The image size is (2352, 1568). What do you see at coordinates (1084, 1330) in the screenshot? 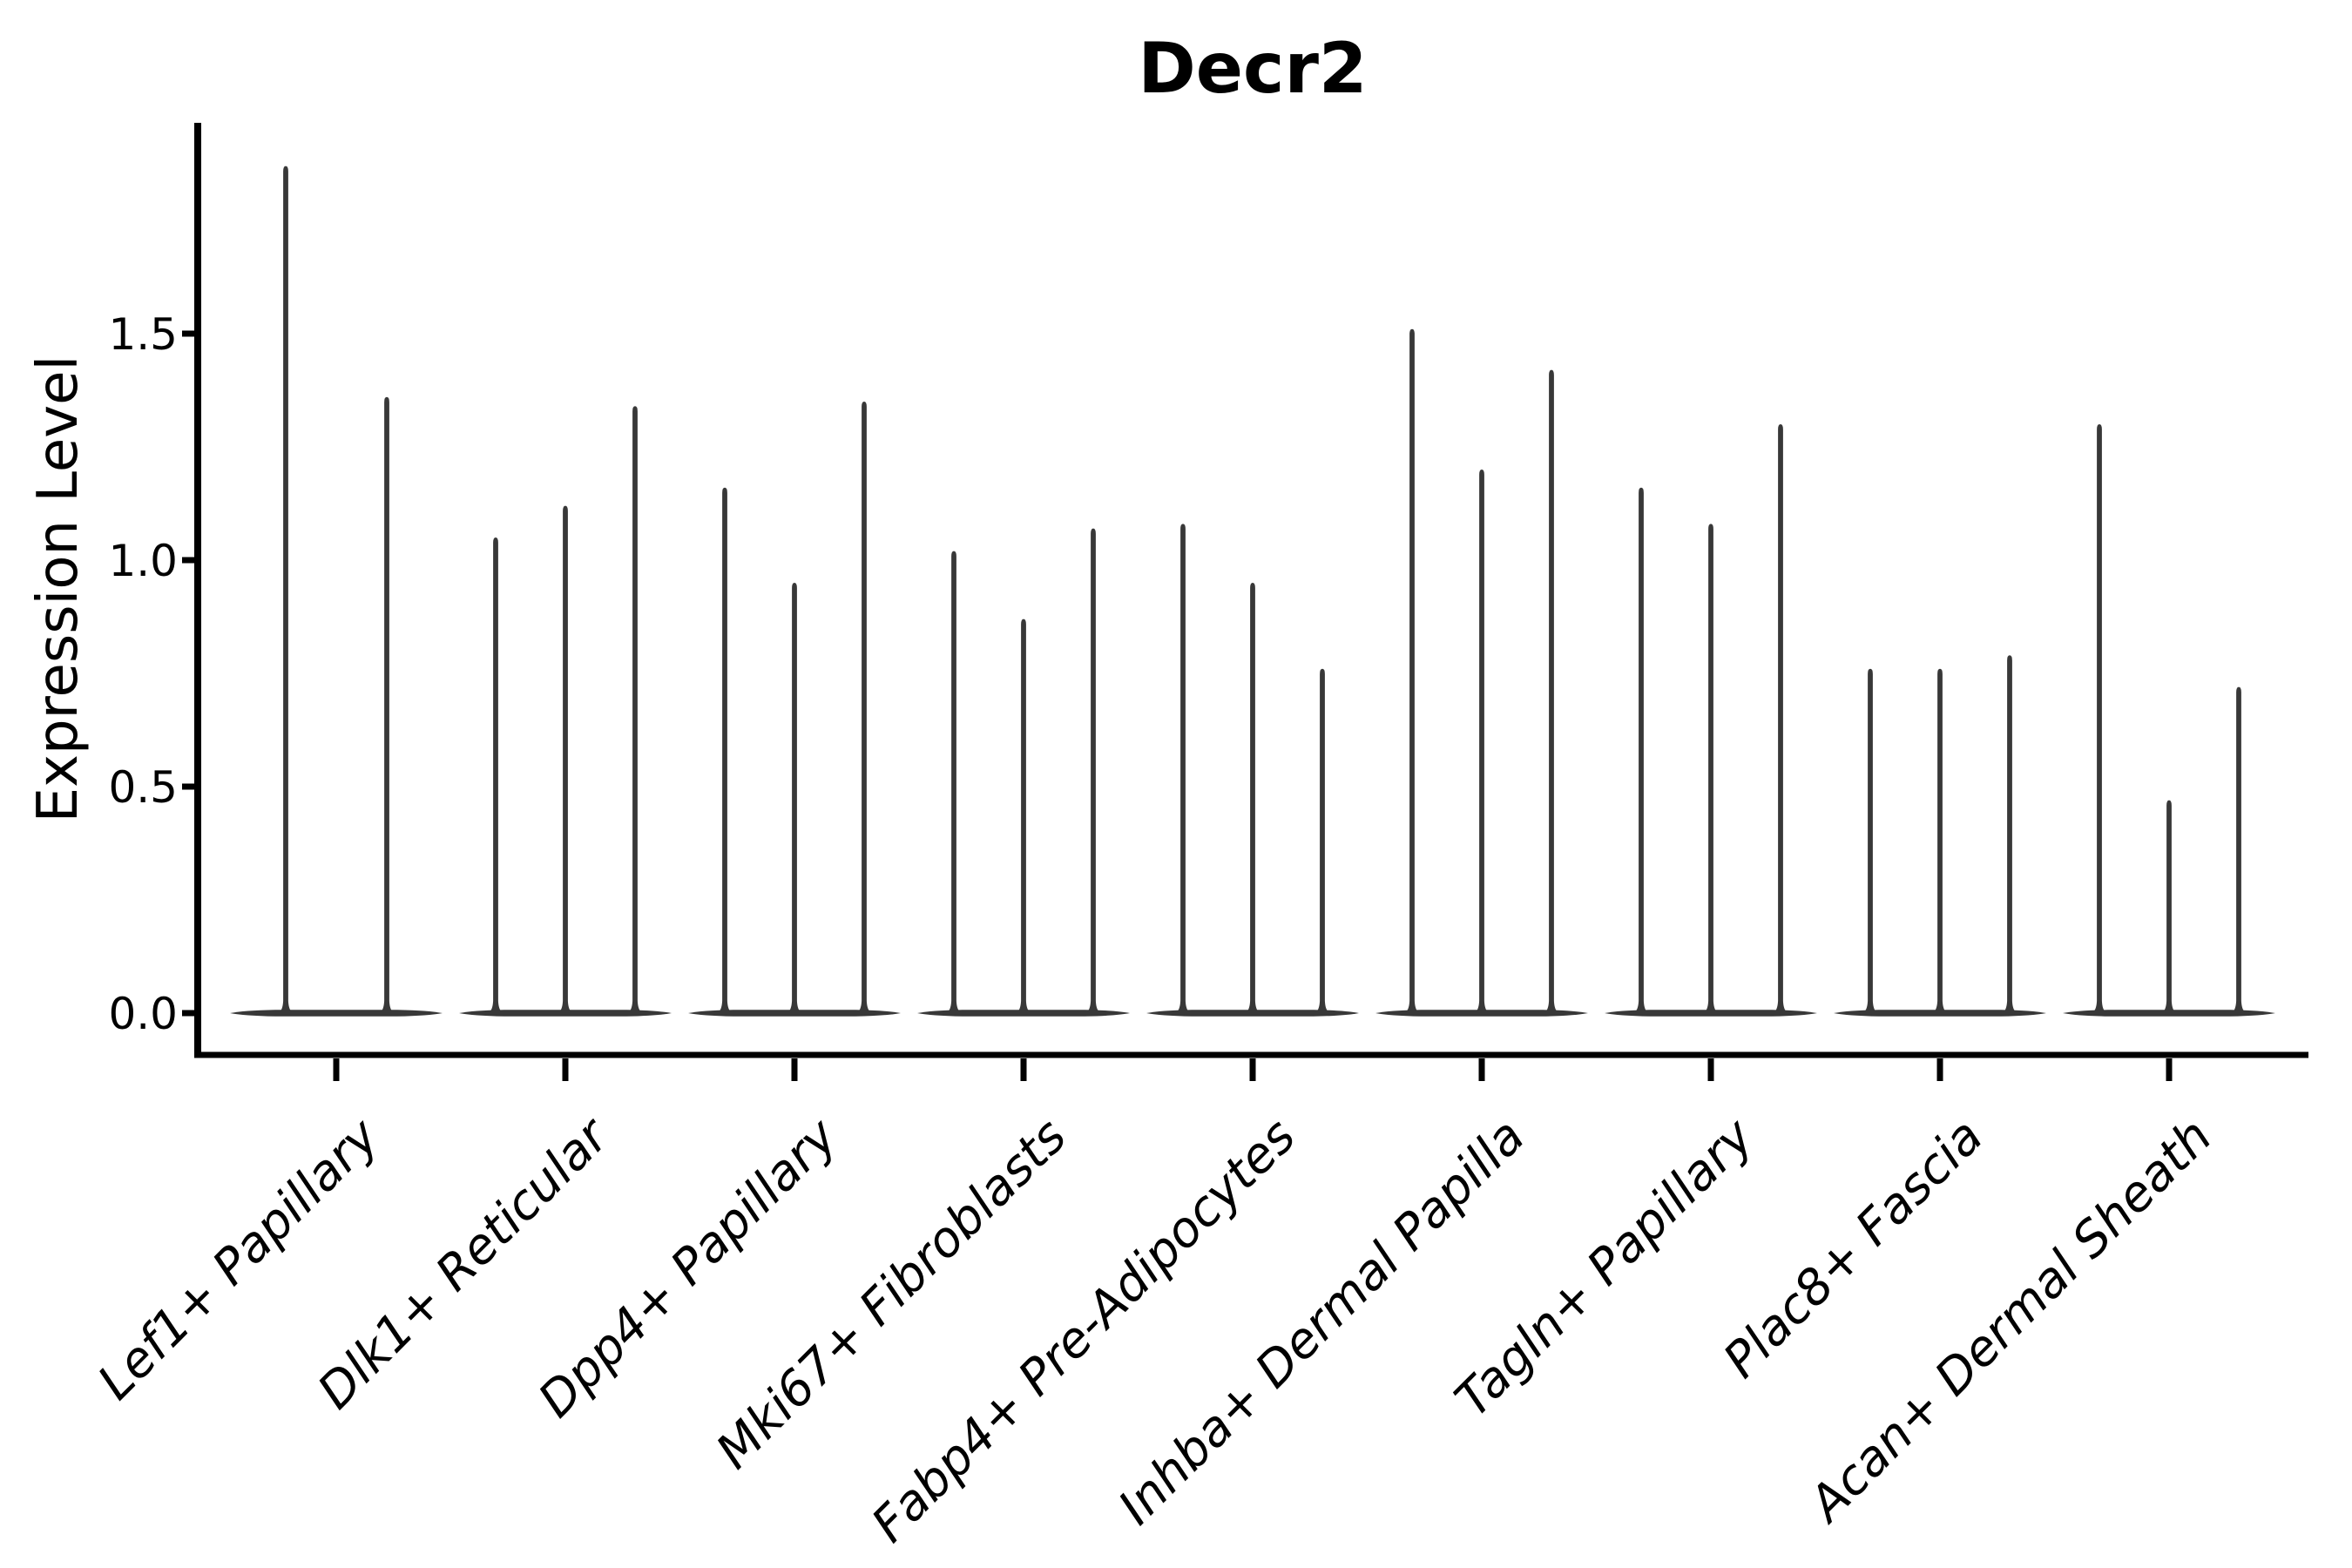
I see `x-tick-label-5: Fabp4+ Pre-Adipocytes` at bounding box center [1084, 1330].